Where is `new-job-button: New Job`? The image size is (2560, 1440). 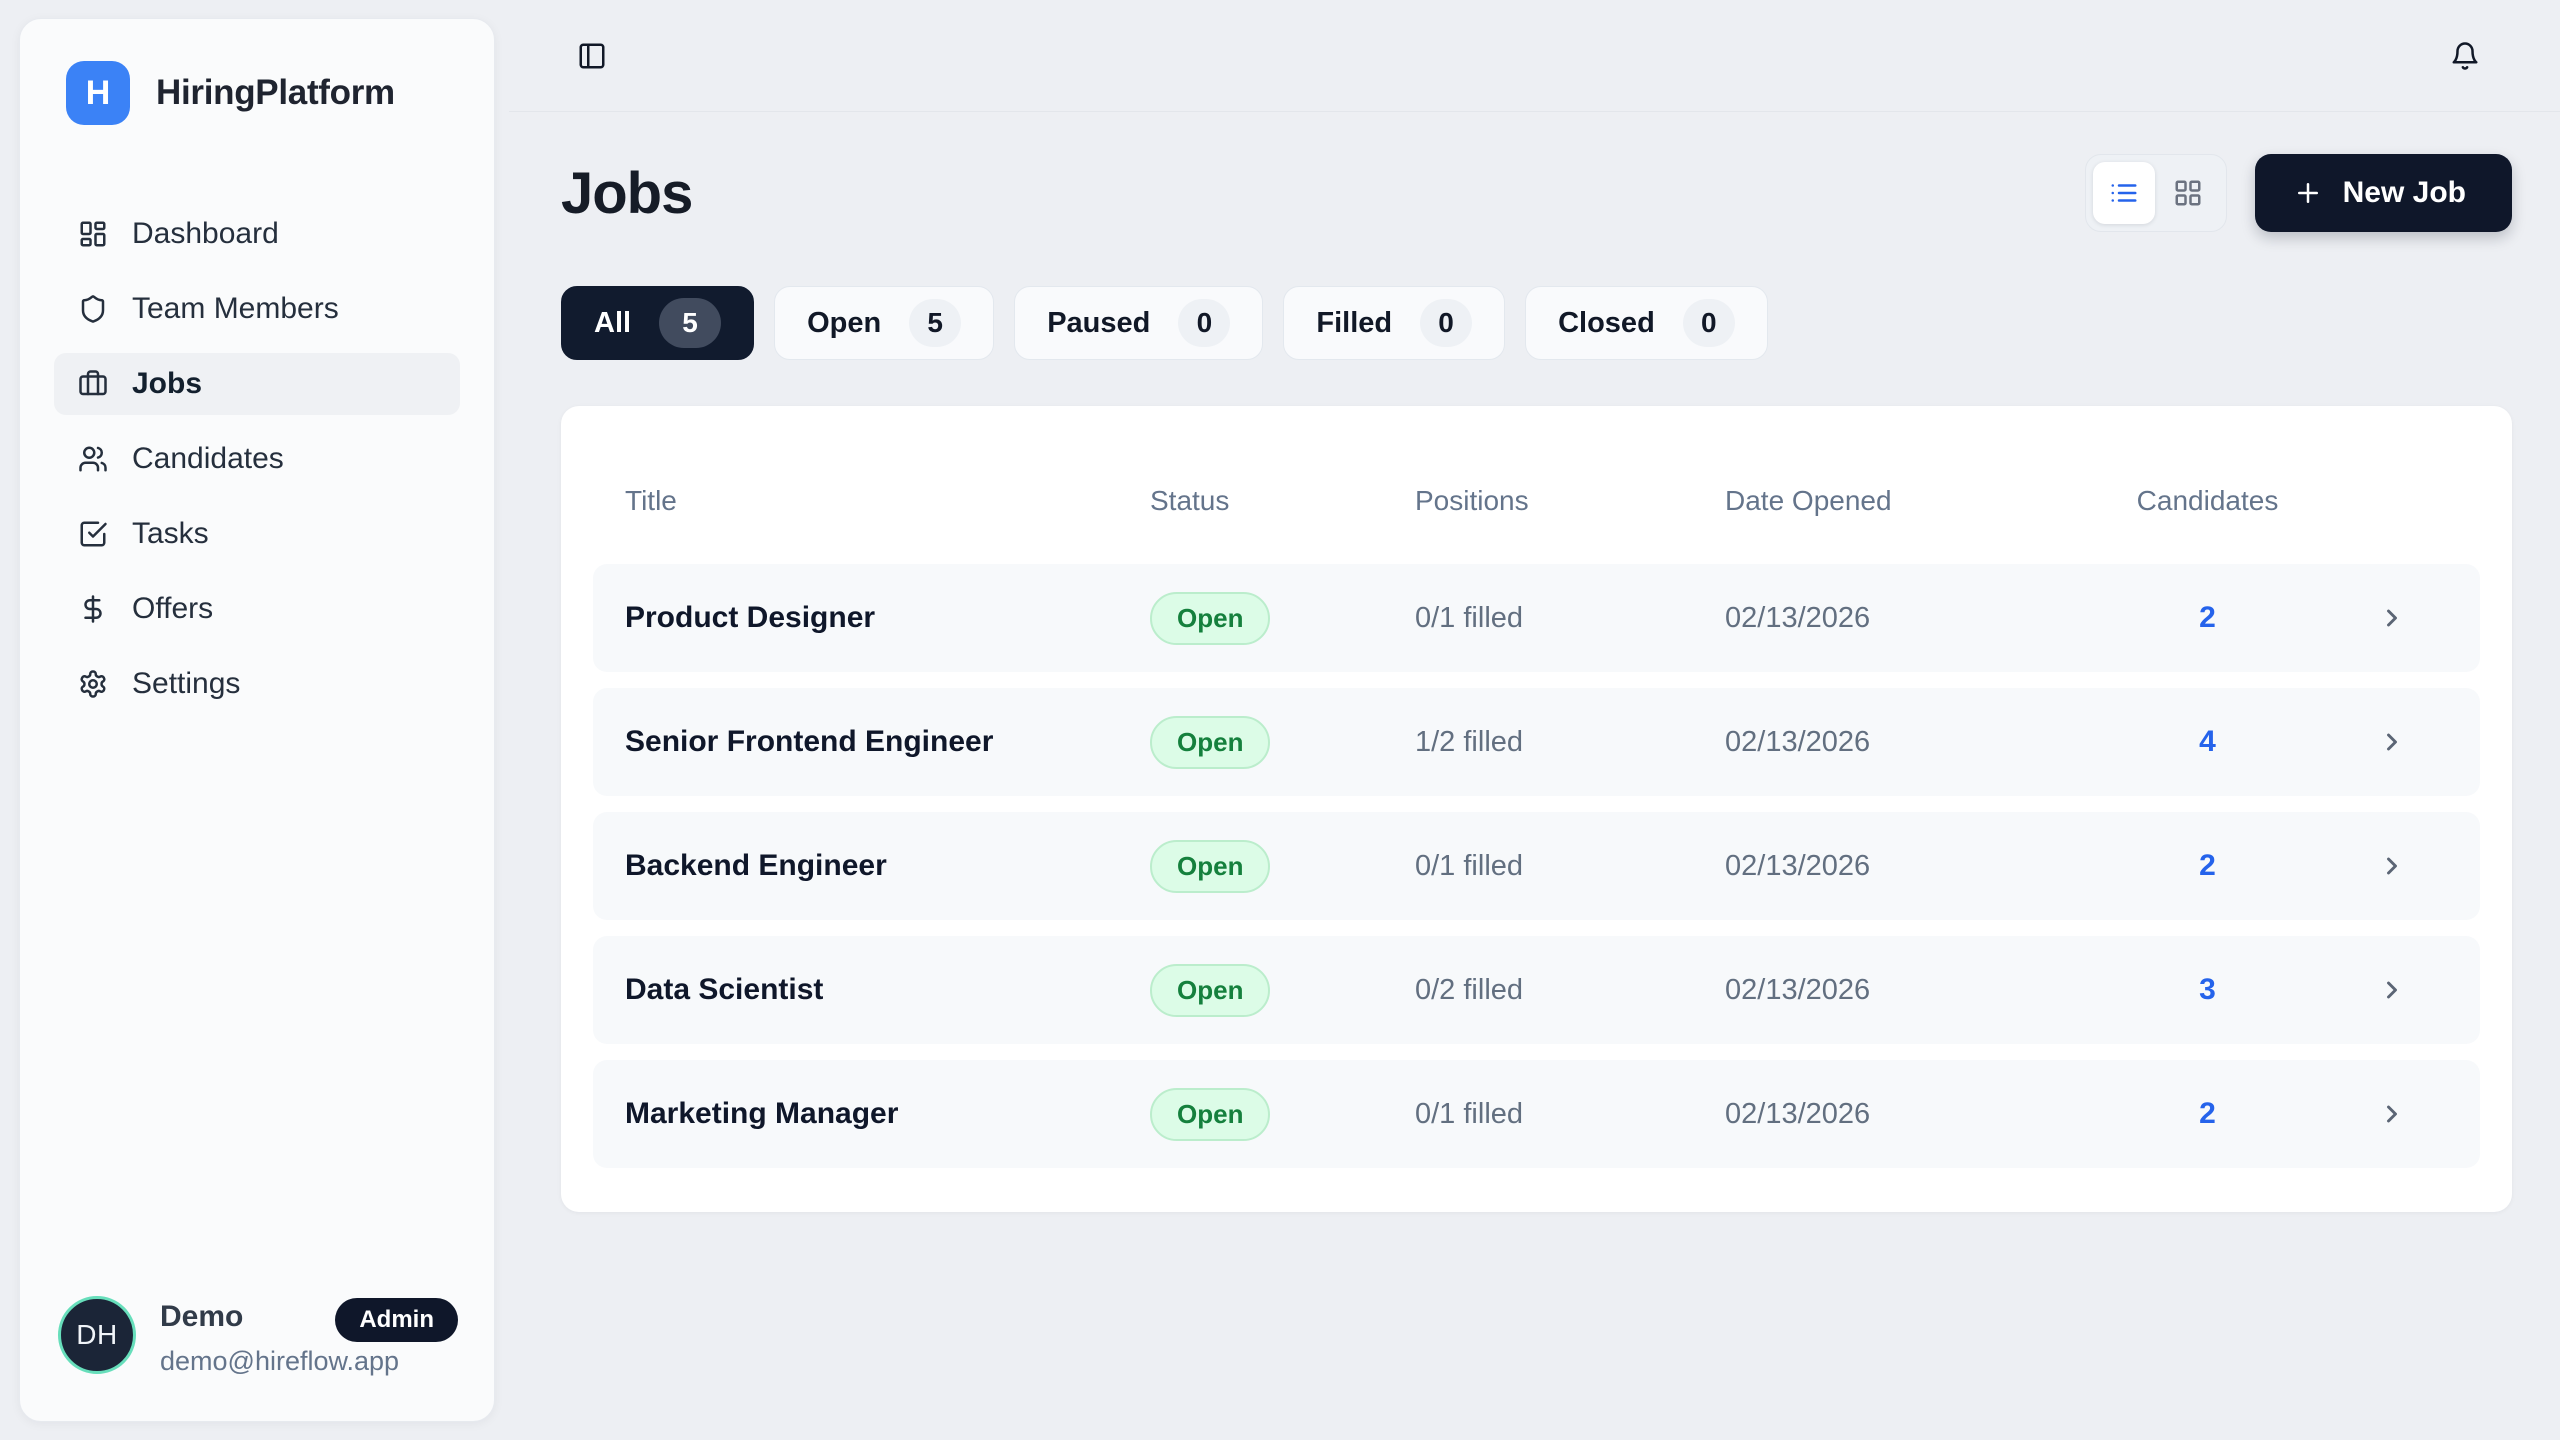
new-job-button: New Job is located at coordinates (2383, 193).